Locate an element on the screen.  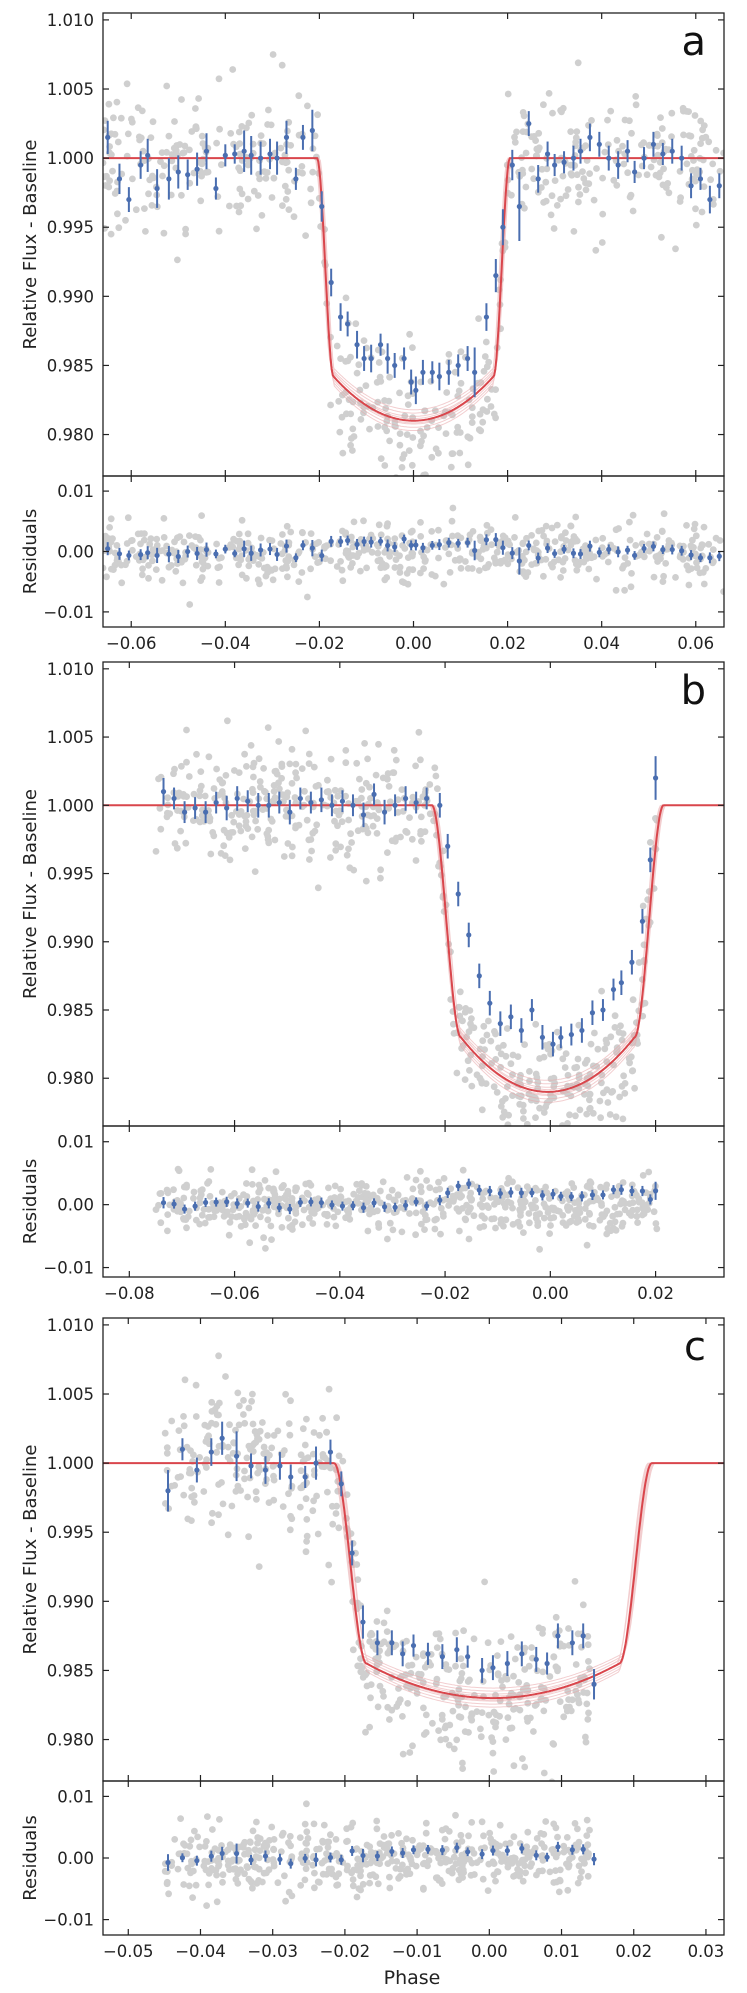
x-tick-label: −0.05 is located at coordinates (128, 1951).